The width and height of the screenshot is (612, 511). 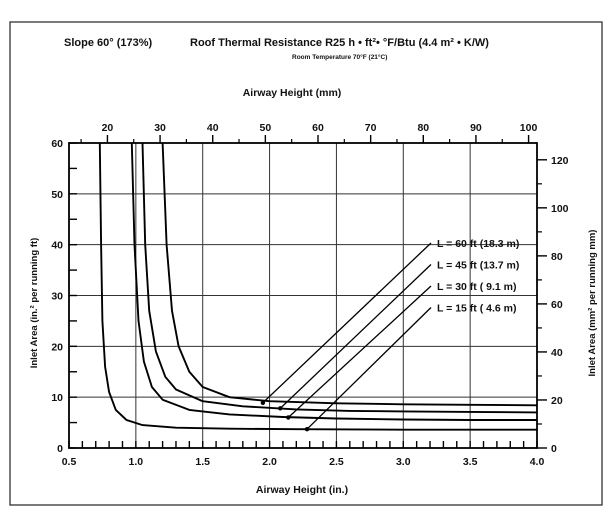 What do you see at coordinates (423, 128) in the screenshot?
I see `top-tick-label: 80` at bounding box center [423, 128].